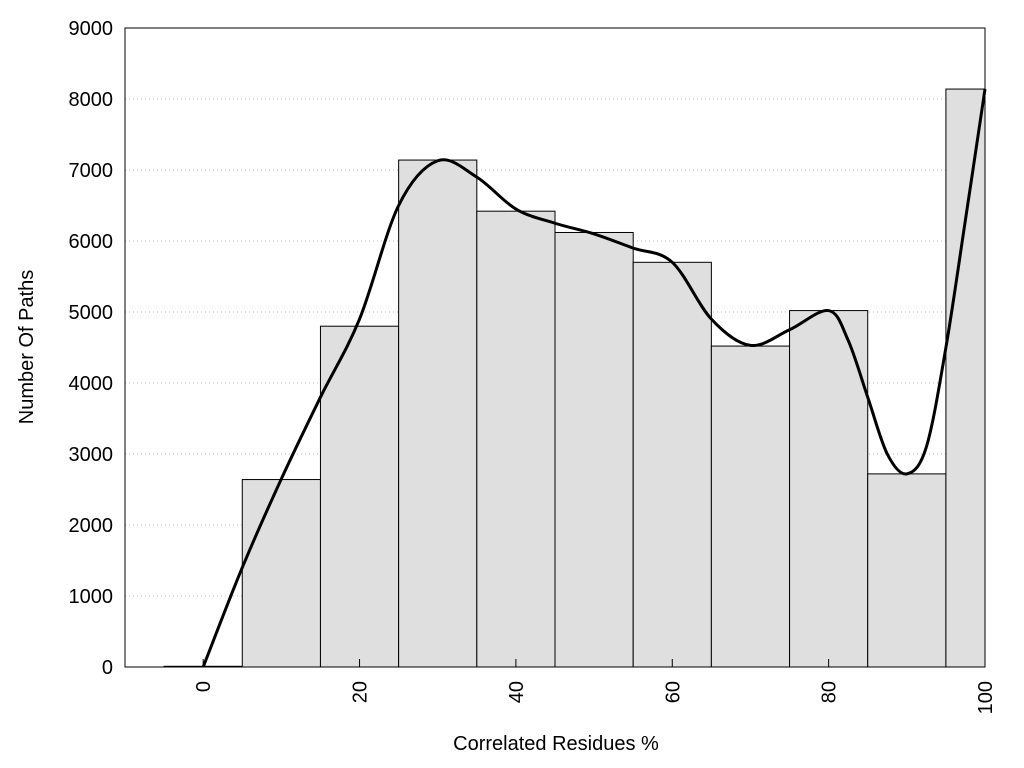 The image size is (1024, 768). I want to click on x-tick-label: 20, so click(361, 692).